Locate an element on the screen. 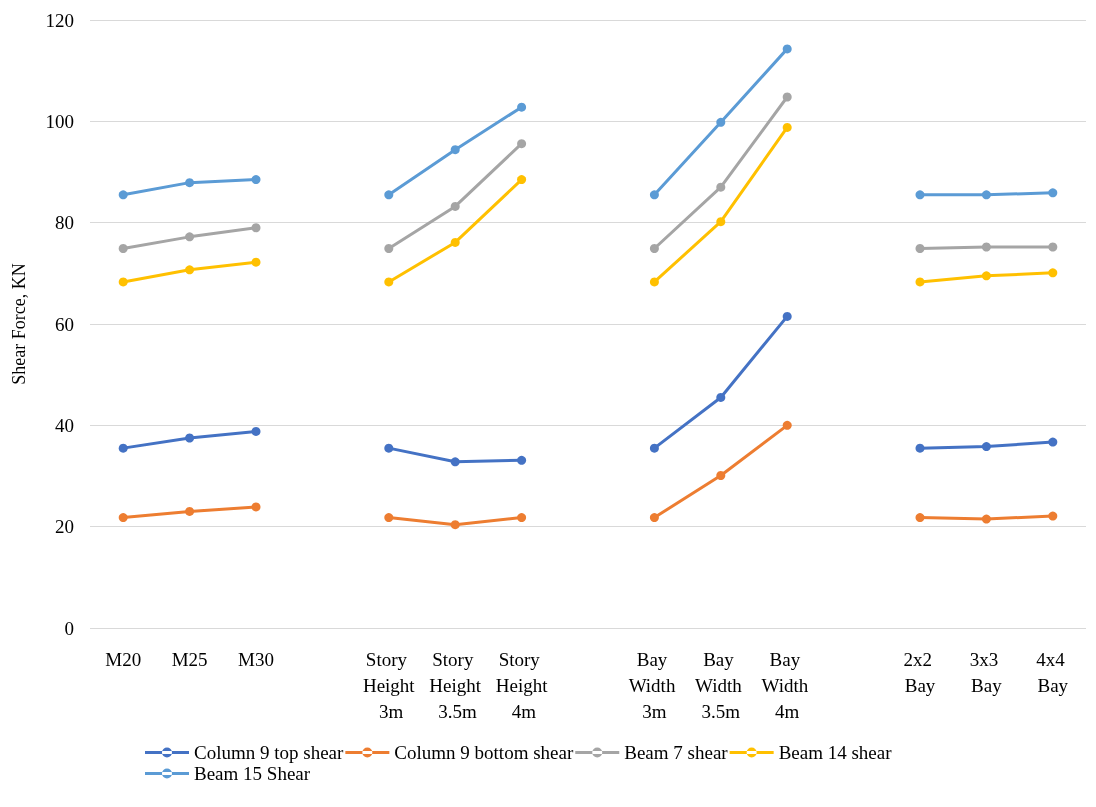  legend-label: Column 9 bottom shear is located at coordinates (484, 752).